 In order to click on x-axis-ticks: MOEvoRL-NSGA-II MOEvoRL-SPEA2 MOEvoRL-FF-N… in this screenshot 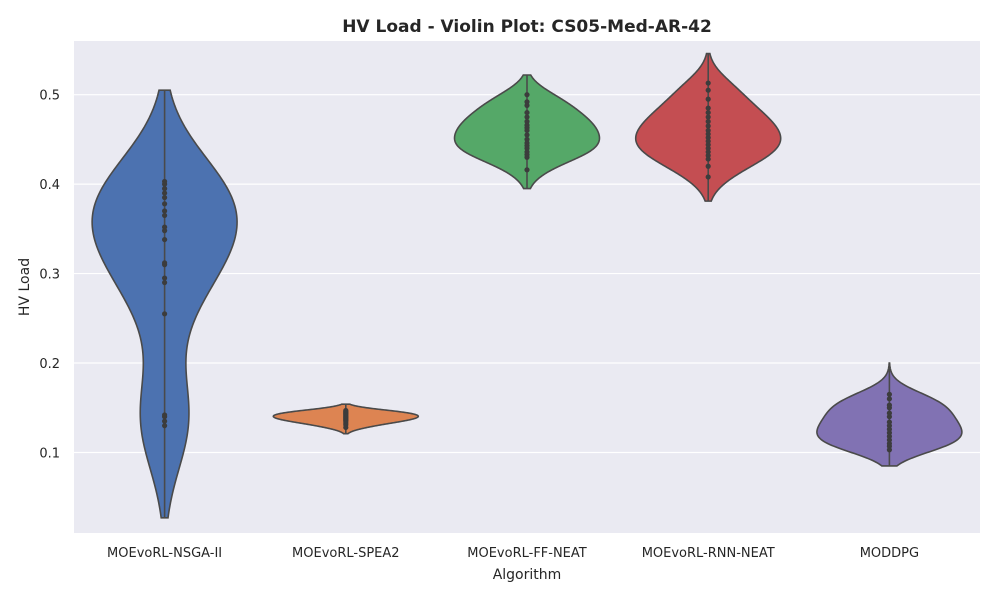, I will do `click(513, 553)`.